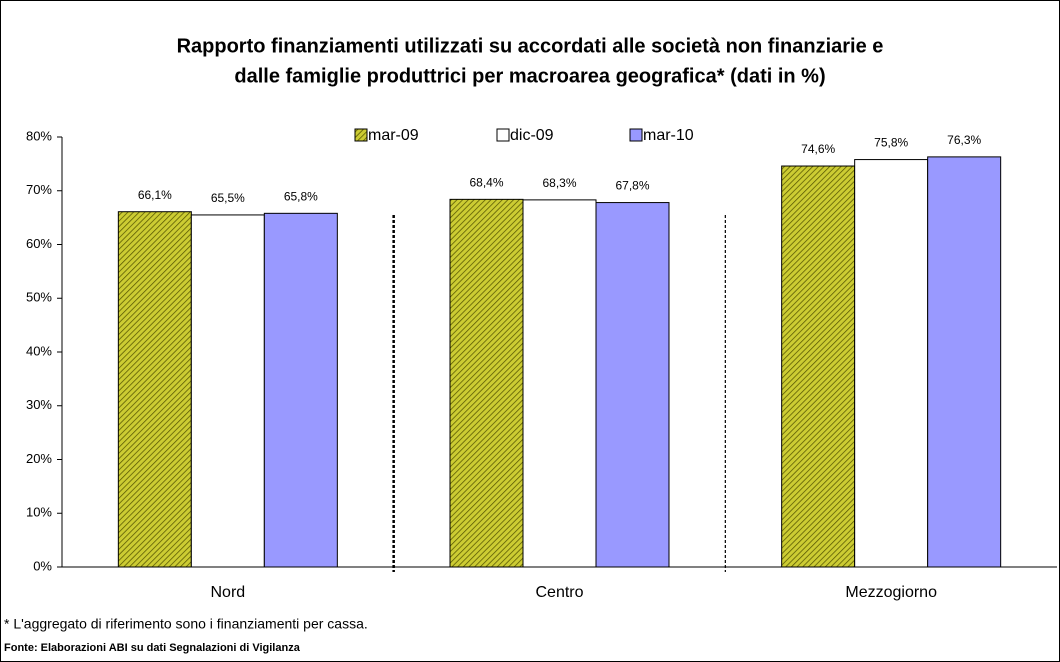 This screenshot has height=662, width=1060. I want to click on y-tick-label: 50%, so click(39, 297).